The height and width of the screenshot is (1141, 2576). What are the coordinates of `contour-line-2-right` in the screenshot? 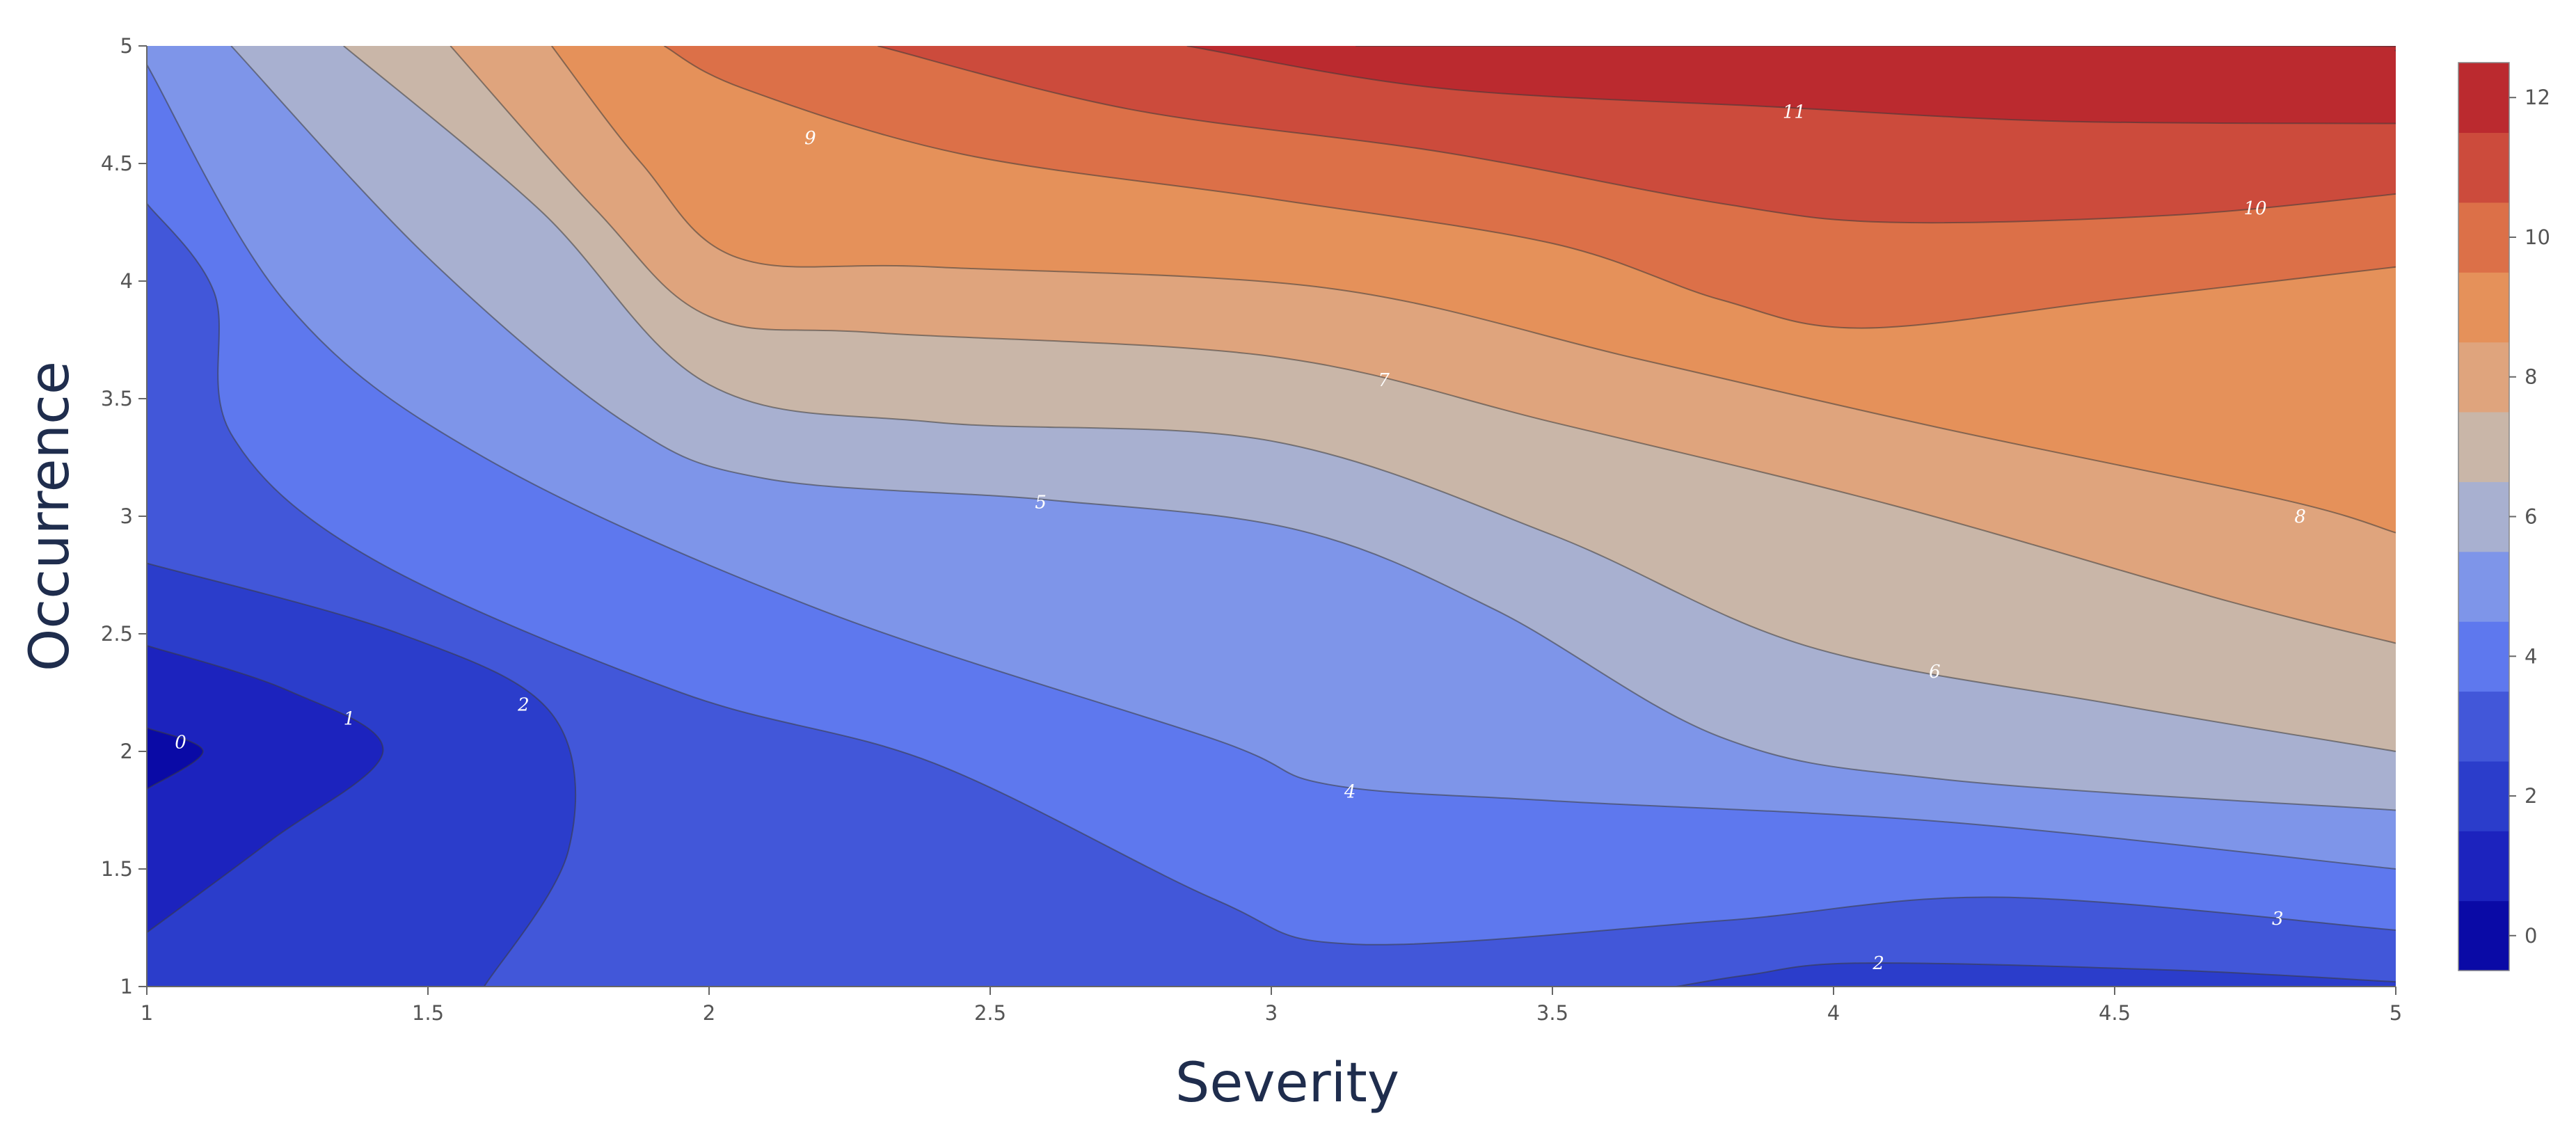 It's located at (2036, 974).